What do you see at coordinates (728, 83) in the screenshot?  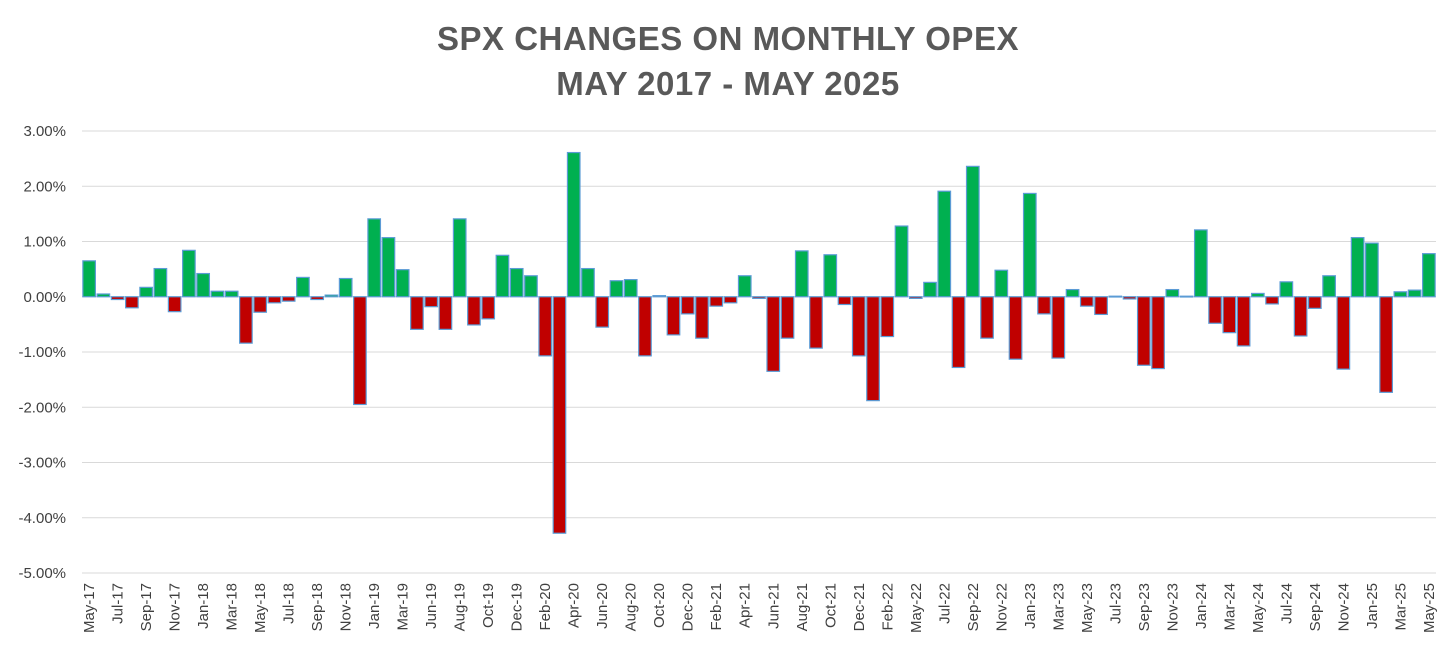 I see `chart-subtitle: MAY 2017 - MAY 2025` at bounding box center [728, 83].